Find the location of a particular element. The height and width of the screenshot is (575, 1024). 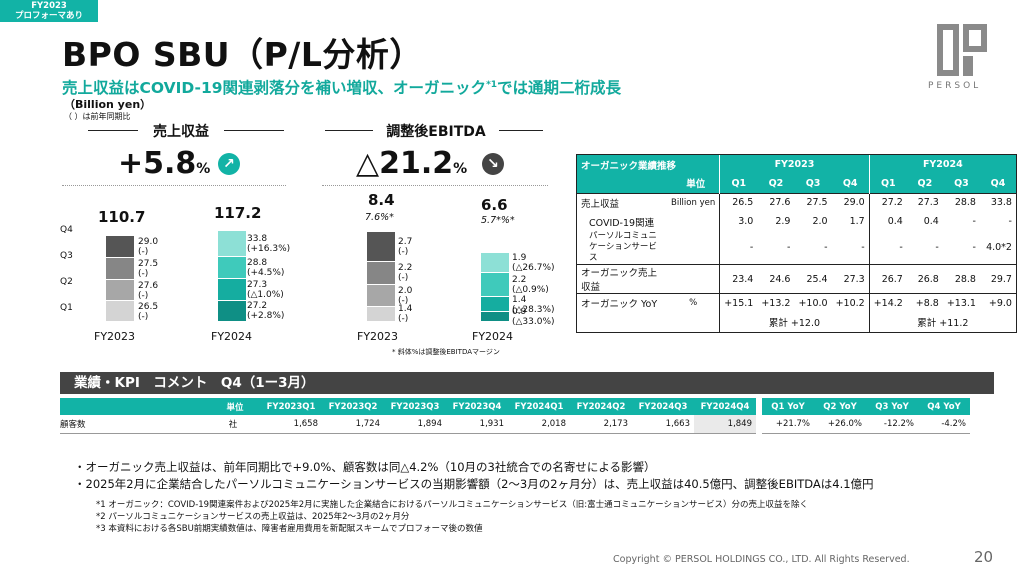

organic-cum-2024: 累計 +11.2 is located at coordinates (942, 322).